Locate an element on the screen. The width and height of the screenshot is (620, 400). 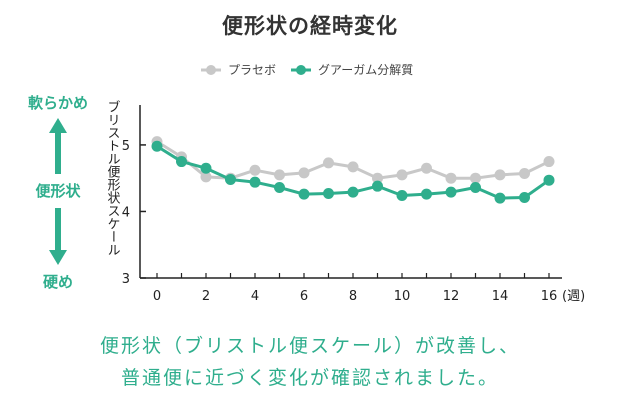
arrow-up-icon is located at coordinates (58, 125).